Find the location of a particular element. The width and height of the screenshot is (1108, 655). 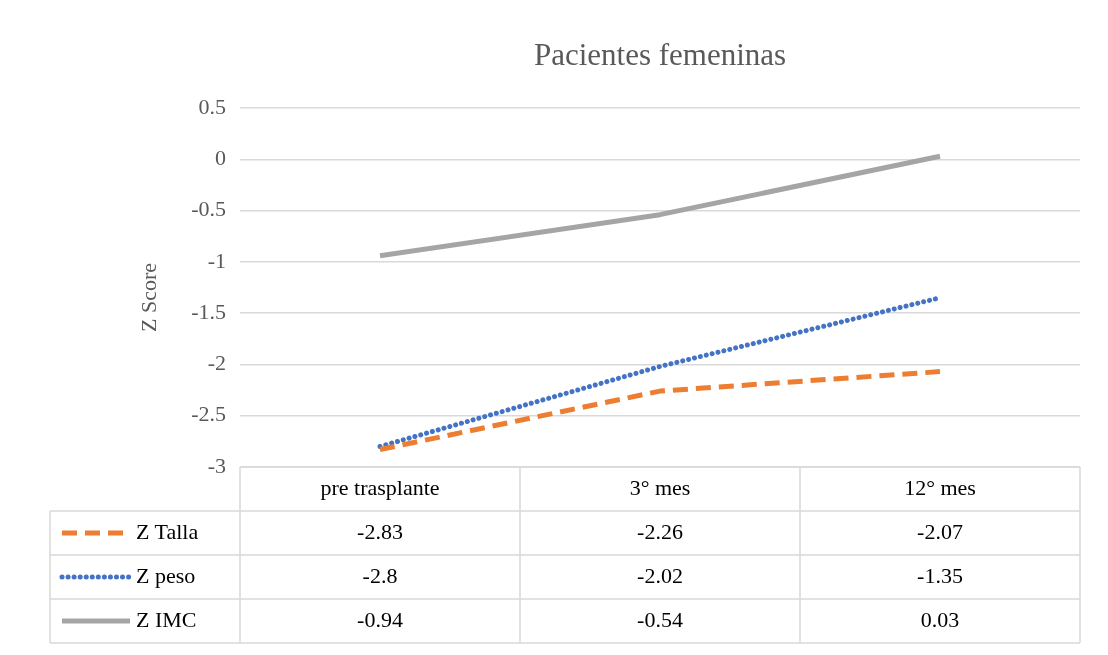

data-label: -0.94 is located at coordinates (380, 619).